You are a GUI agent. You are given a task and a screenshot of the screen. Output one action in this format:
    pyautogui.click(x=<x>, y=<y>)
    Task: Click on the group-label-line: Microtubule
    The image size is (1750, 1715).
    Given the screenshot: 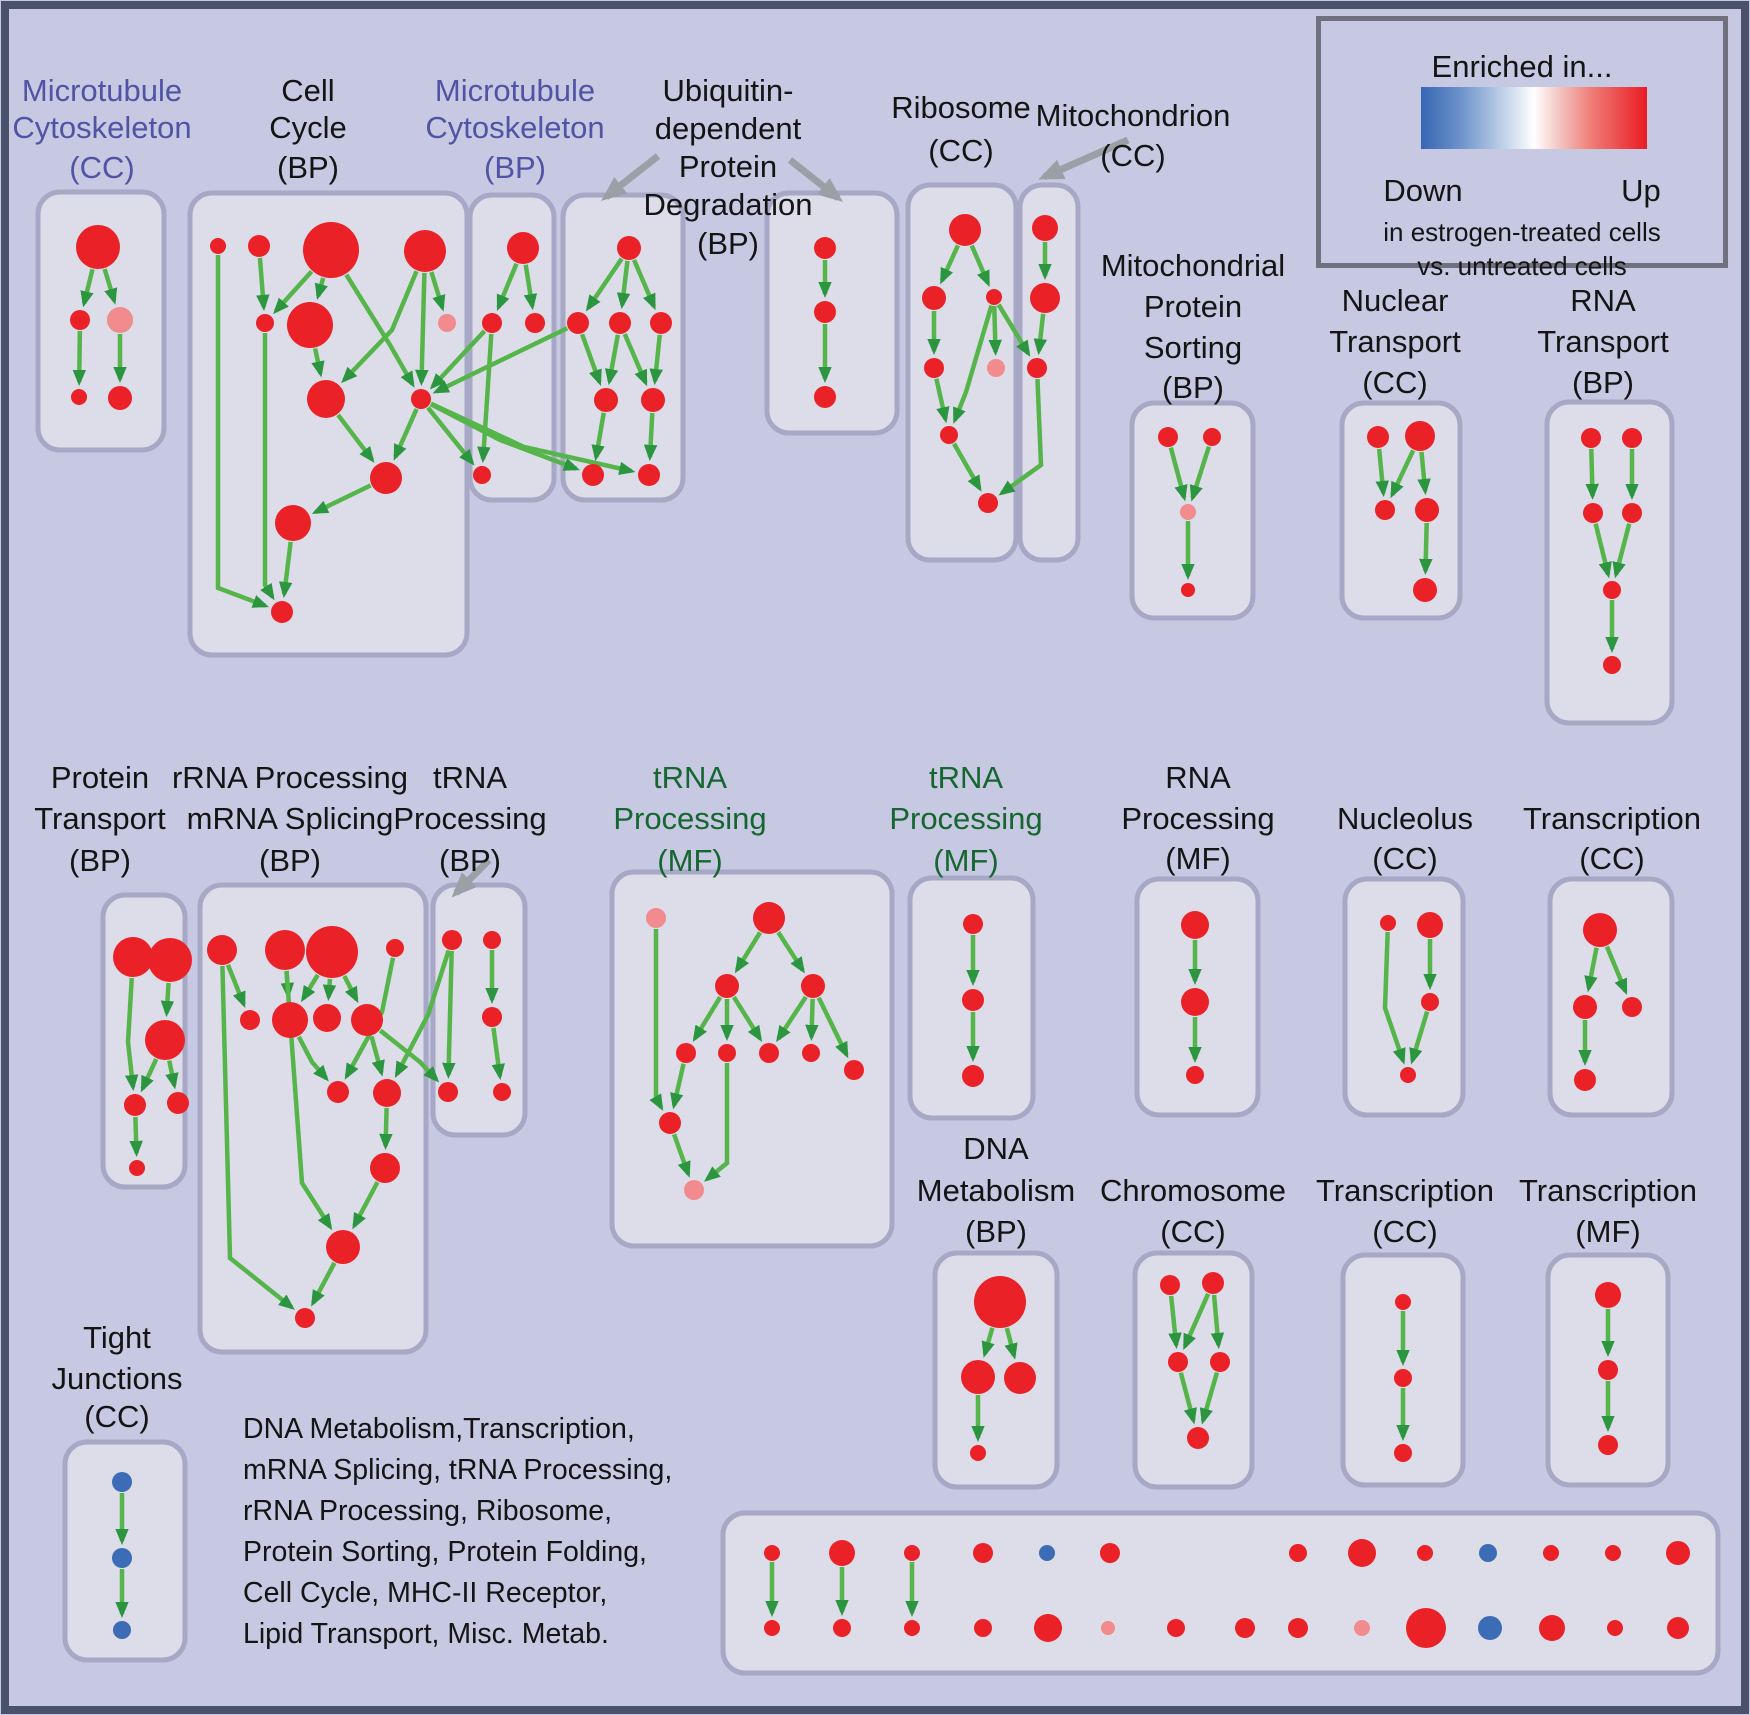 What is the action you would take?
    pyautogui.click(x=515, y=90)
    